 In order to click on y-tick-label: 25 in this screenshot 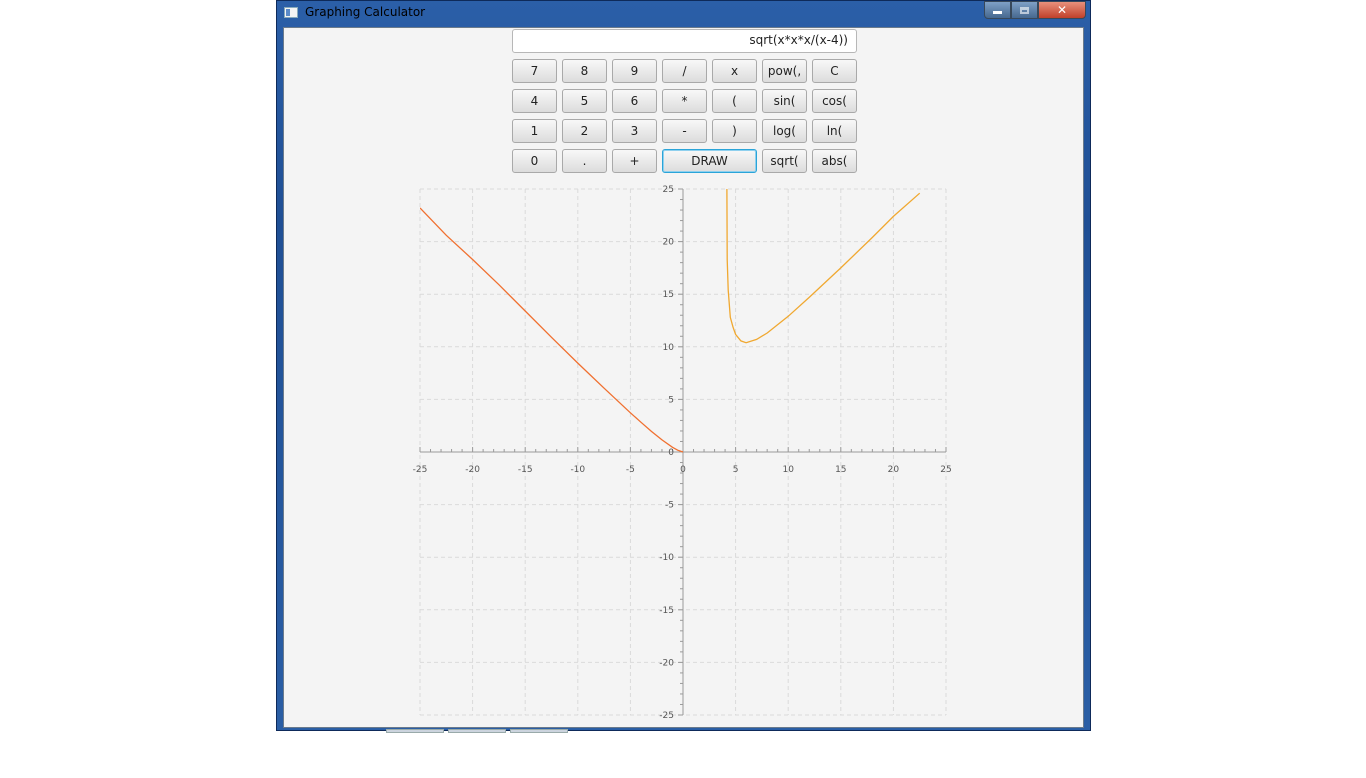, I will do `click(668, 190)`.